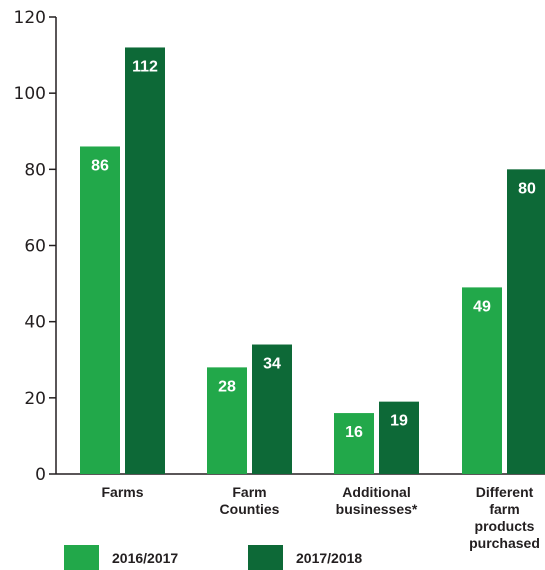 This screenshot has height=570, width=545. I want to click on category-label: businesses*, so click(377, 509).